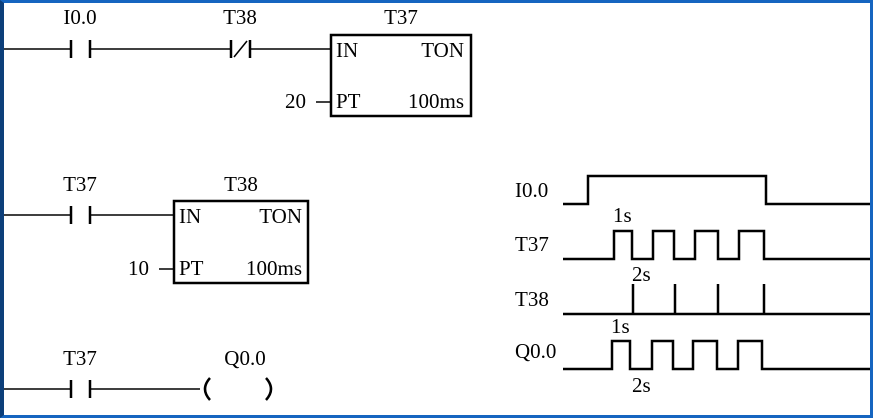 The image size is (873, 418). Describe the element at coordinates (238, 61) in the screenshot. I see `rung-1: I0.0 T38 T37 IN TON PT 100ms 20` at that location.